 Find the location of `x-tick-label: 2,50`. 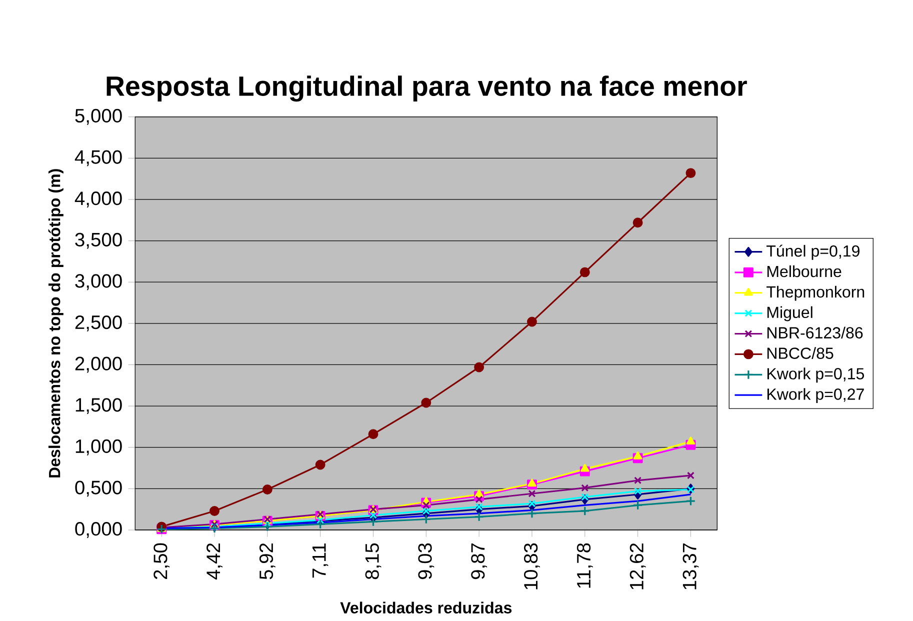

x-tick-label: 2,50 is located at coordinates (162, 561).